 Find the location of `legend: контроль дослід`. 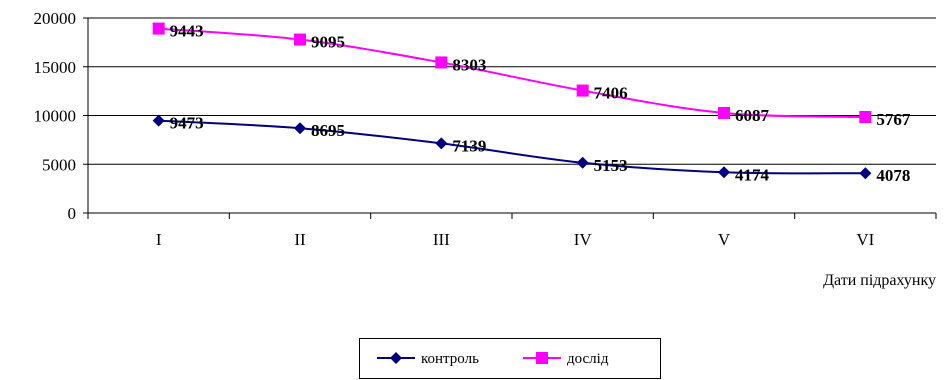

legend: контроль дослід is located at coordinates (510, 358).